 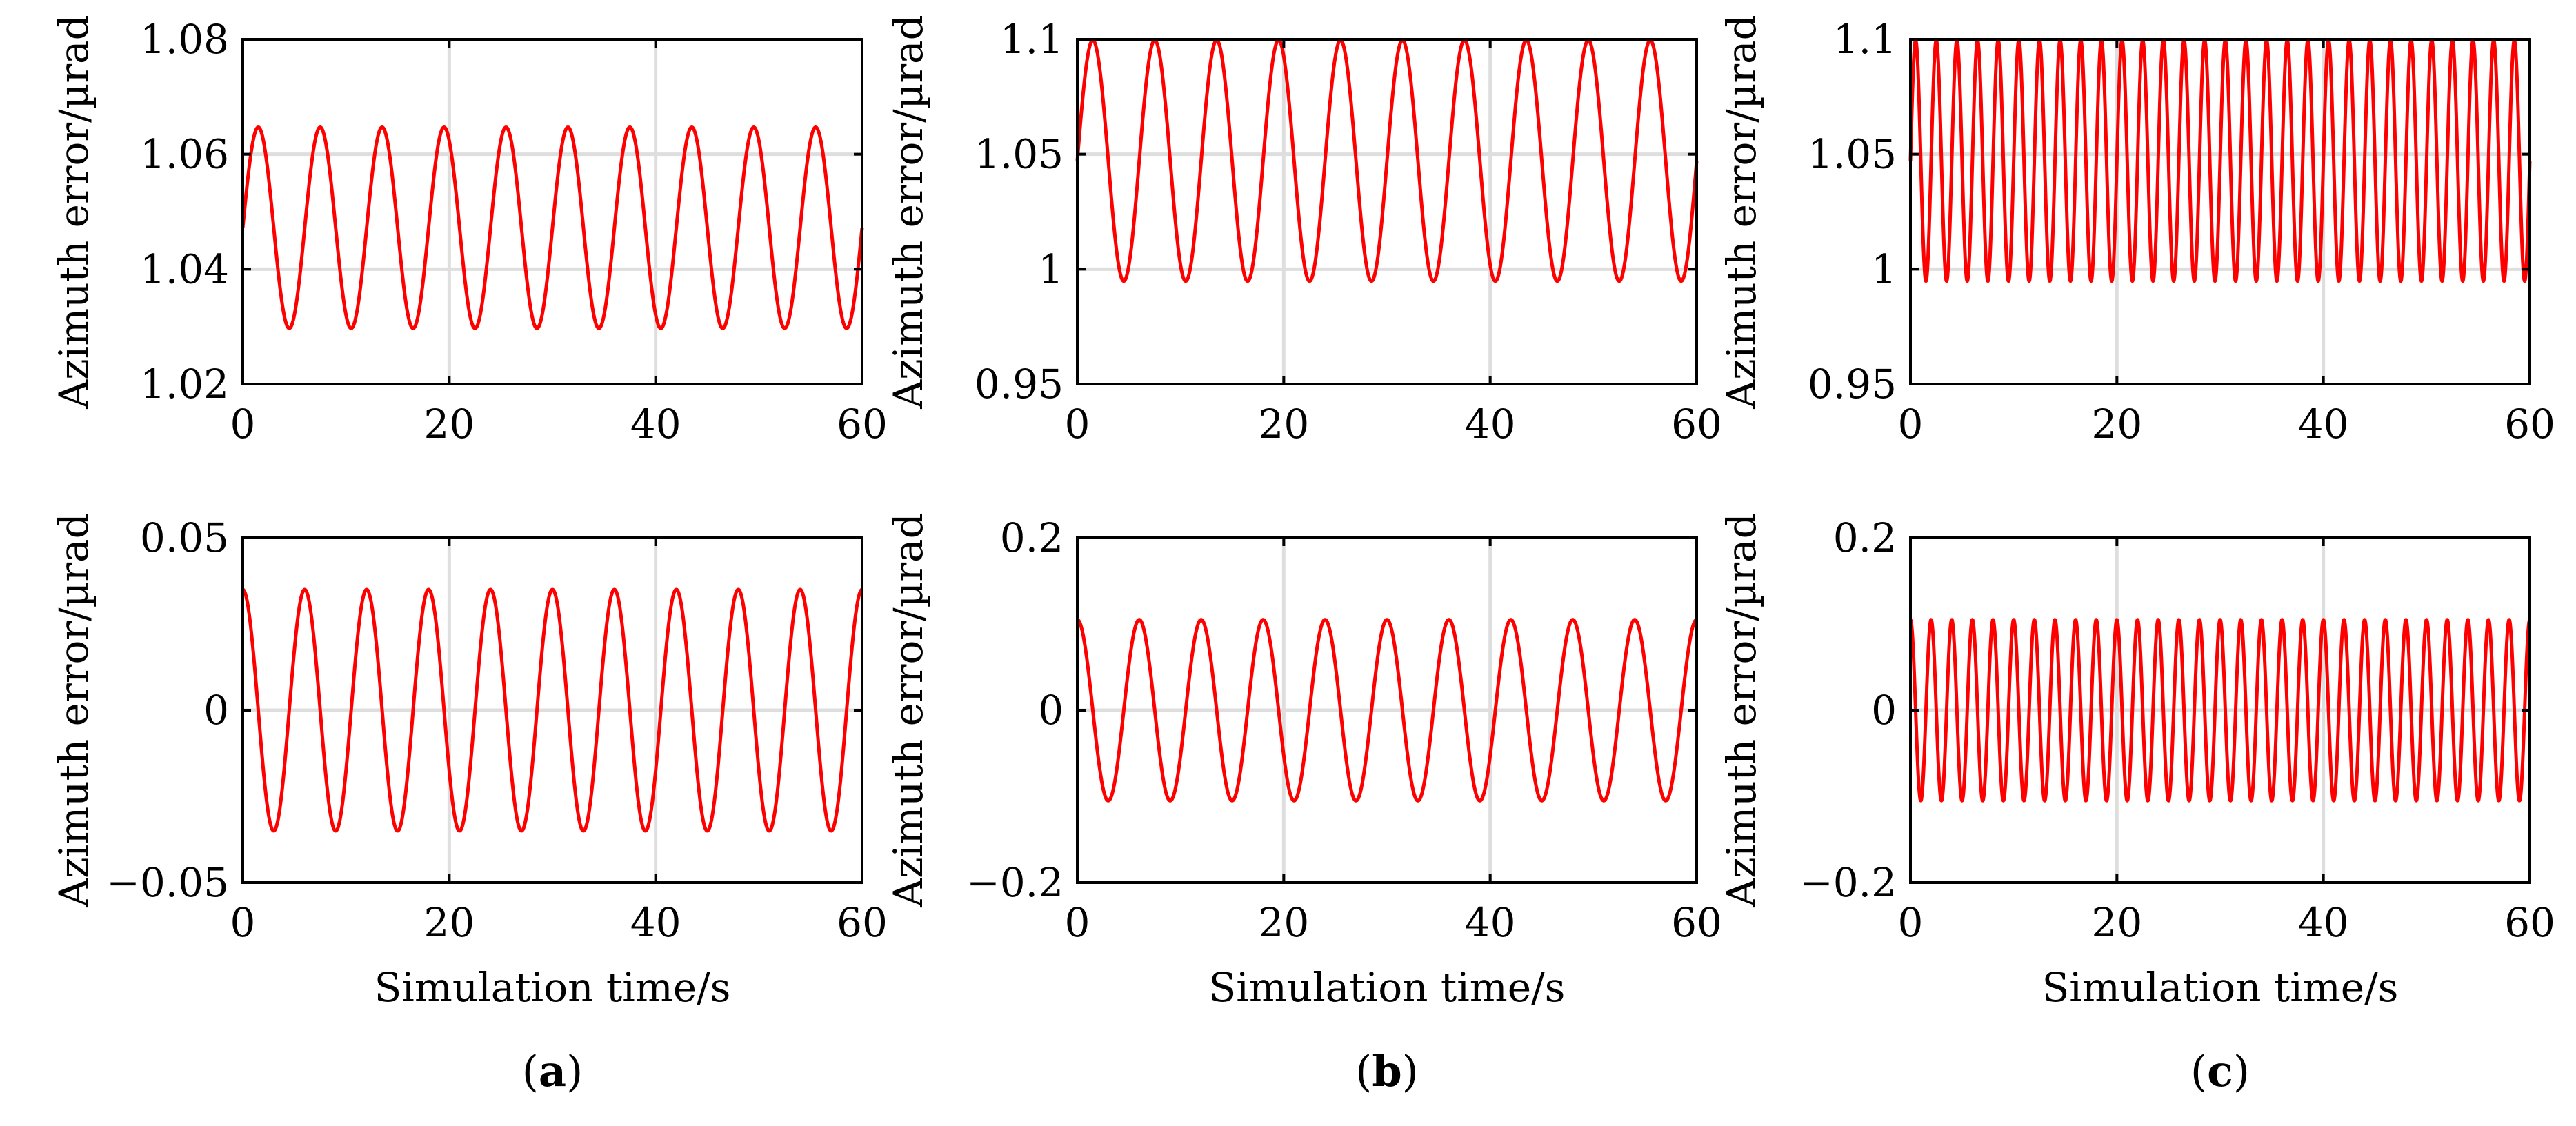 What do you see at coordinates (184, 384) in the screenshot?
I see `y-tick-label: 1.02` at bounding box center [184, 384].